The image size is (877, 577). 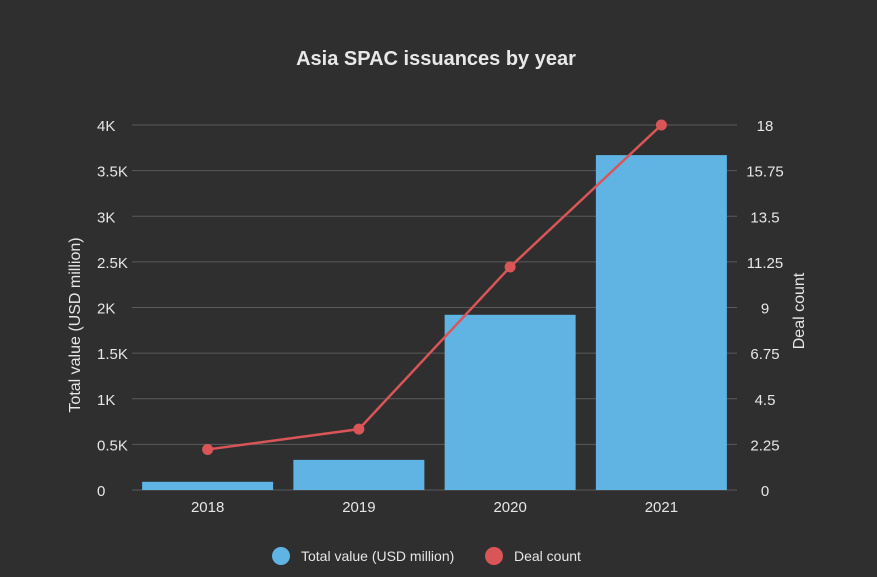 I want to click on x-tick-label: 2020, so click(x=509, y=507).